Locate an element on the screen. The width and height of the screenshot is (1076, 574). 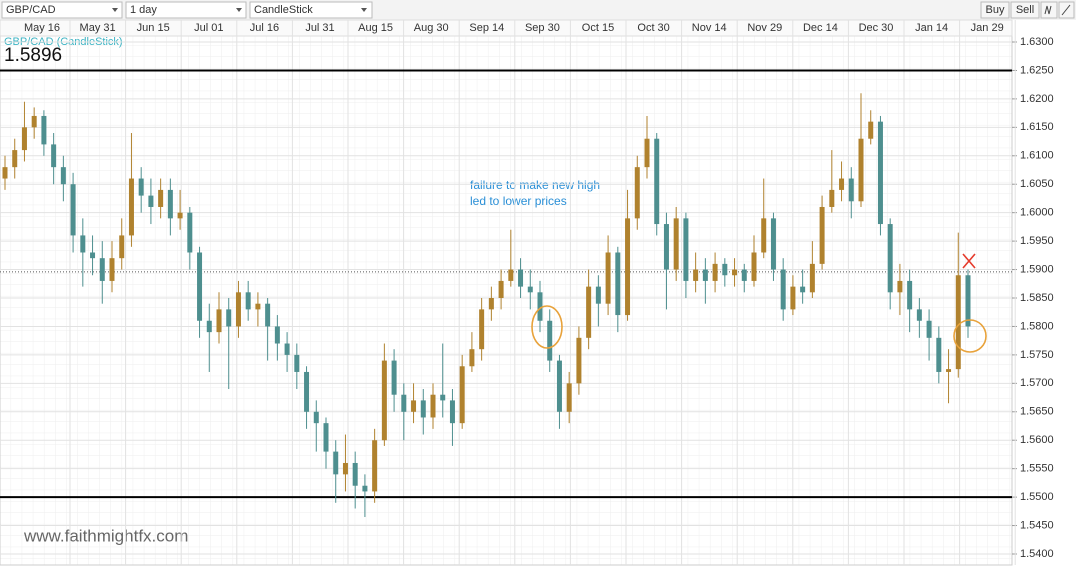
y-tick-label: 1.5750 is located at coordinates (1037, 355).